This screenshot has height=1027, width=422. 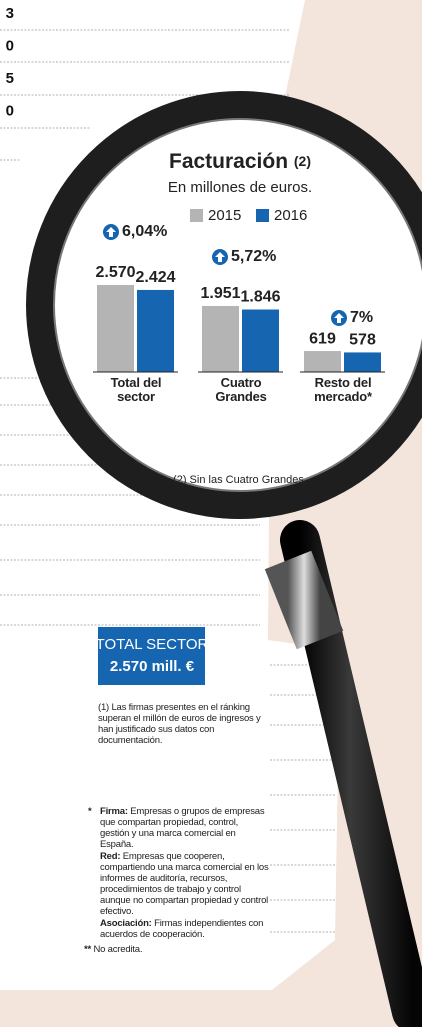 I want to click on category-text: Resto del mercado*, so click(x=343, y=390).